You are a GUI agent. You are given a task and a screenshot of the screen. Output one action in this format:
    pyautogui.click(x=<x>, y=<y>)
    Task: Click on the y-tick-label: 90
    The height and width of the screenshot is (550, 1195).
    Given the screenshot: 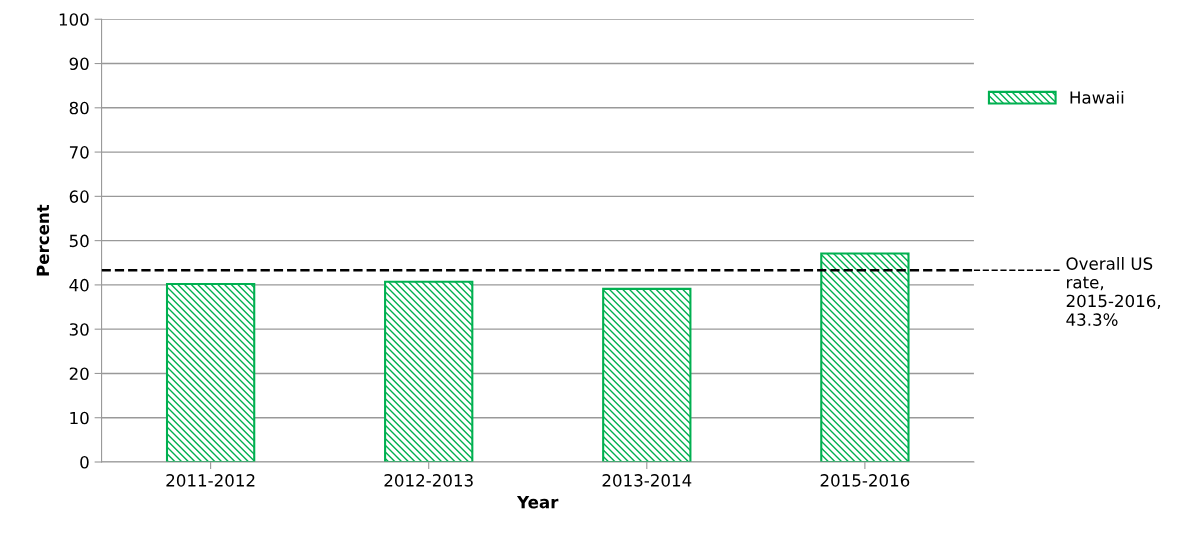 What is the action you would take?
    pyautogui.click(x=79, y=64)
    